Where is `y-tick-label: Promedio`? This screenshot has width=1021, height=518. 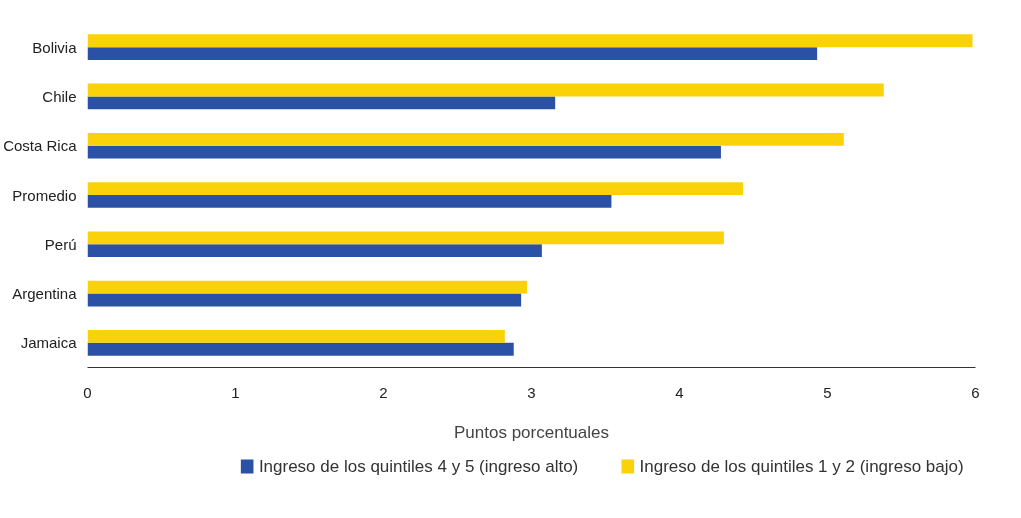
y-tick-label: Promedio is located at coordinates (44, 195).